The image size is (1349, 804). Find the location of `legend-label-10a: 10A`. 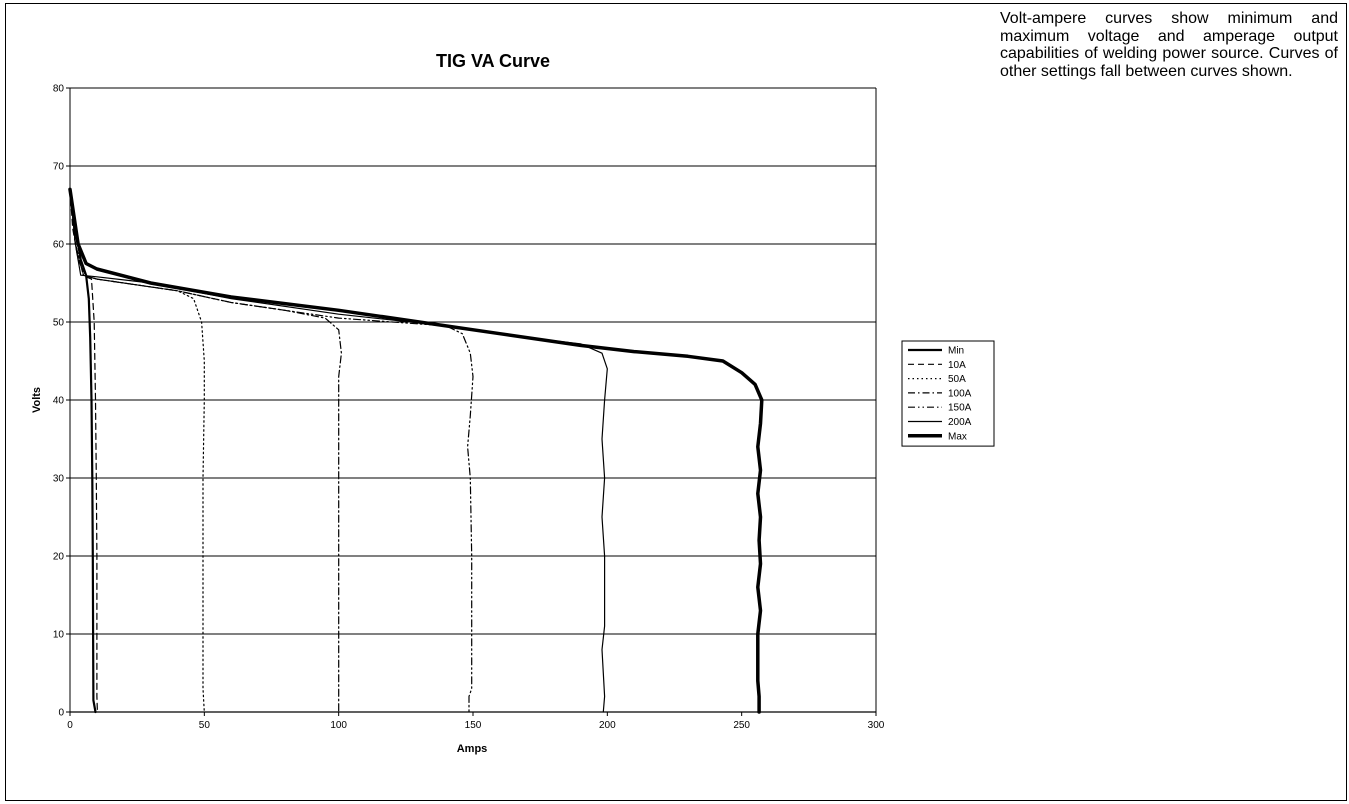

legend-label-10a: 10A is located at coordinates (957, 365).